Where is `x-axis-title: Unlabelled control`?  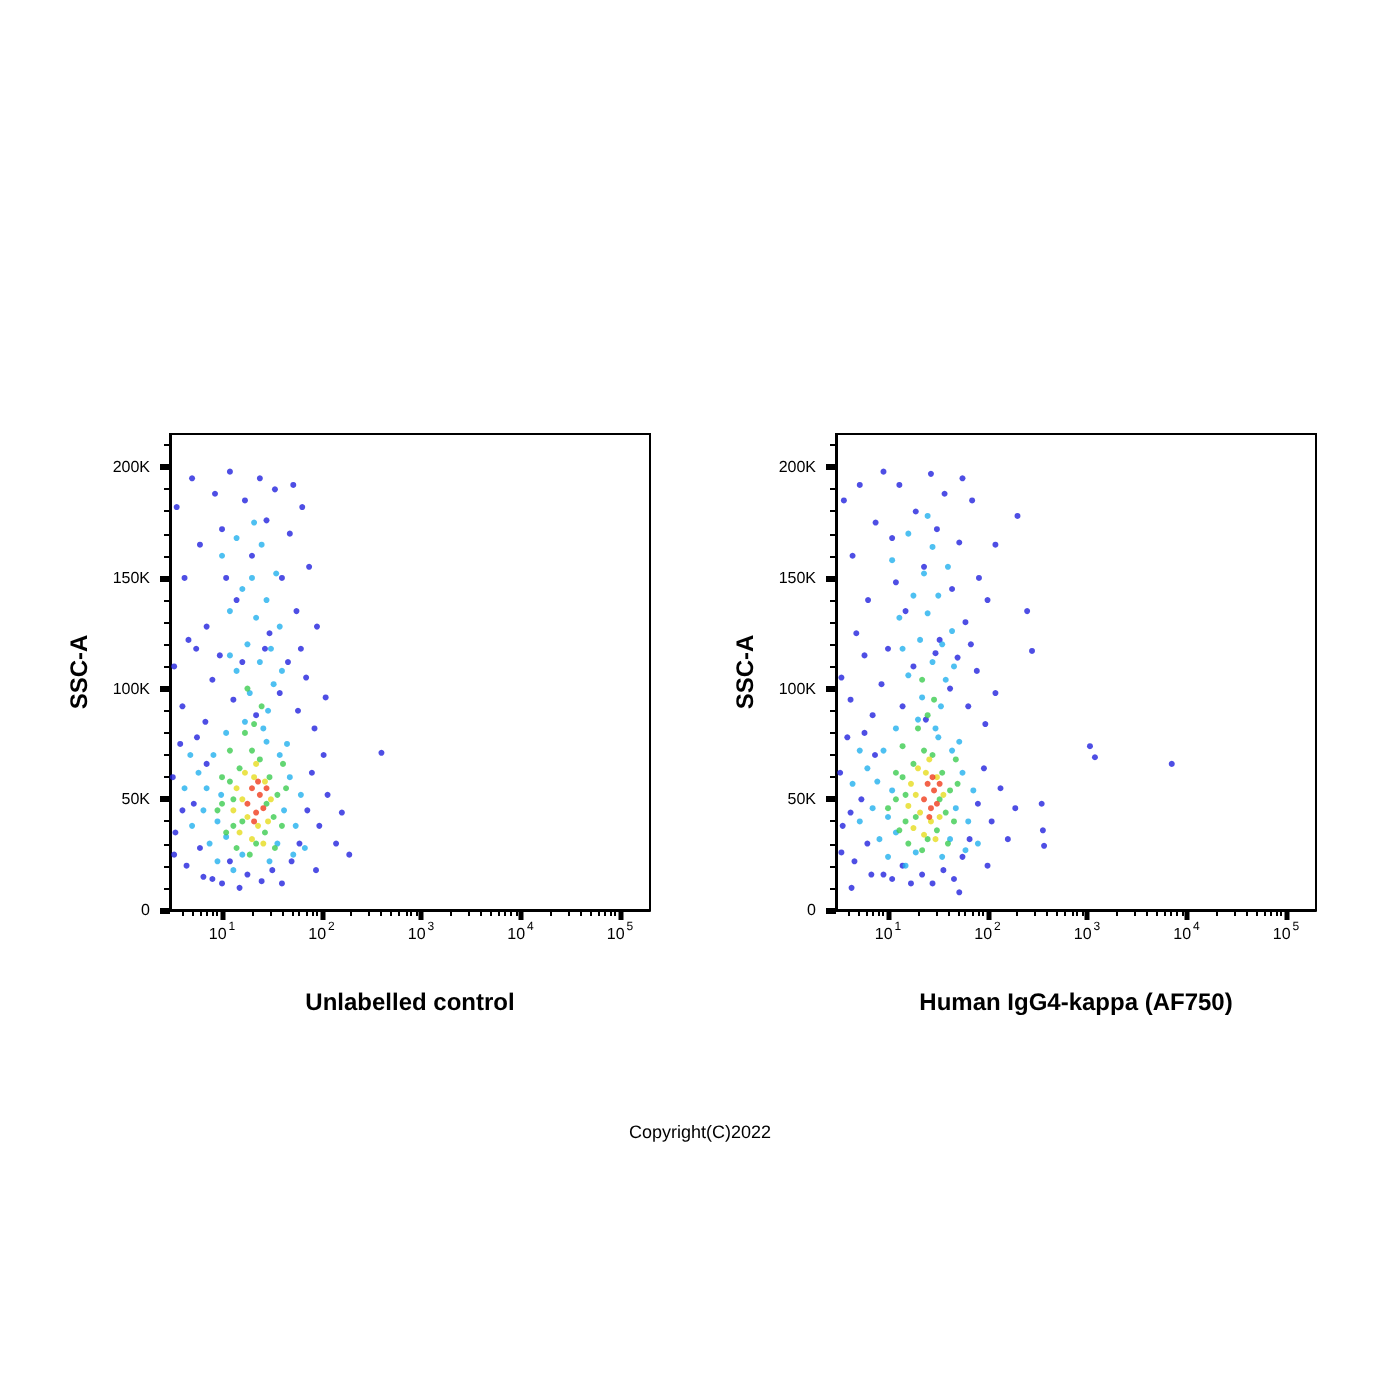
x-axis-title: Unlabelled control is located at coordinates (410, 1002).